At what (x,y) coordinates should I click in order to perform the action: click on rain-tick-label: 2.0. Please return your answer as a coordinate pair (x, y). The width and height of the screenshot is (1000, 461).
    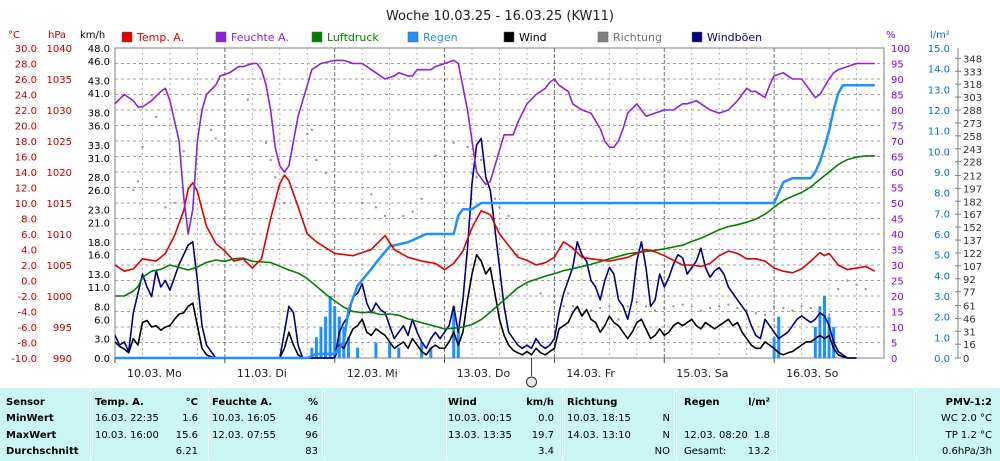
    Looking at the image, I should click on (942, 318).